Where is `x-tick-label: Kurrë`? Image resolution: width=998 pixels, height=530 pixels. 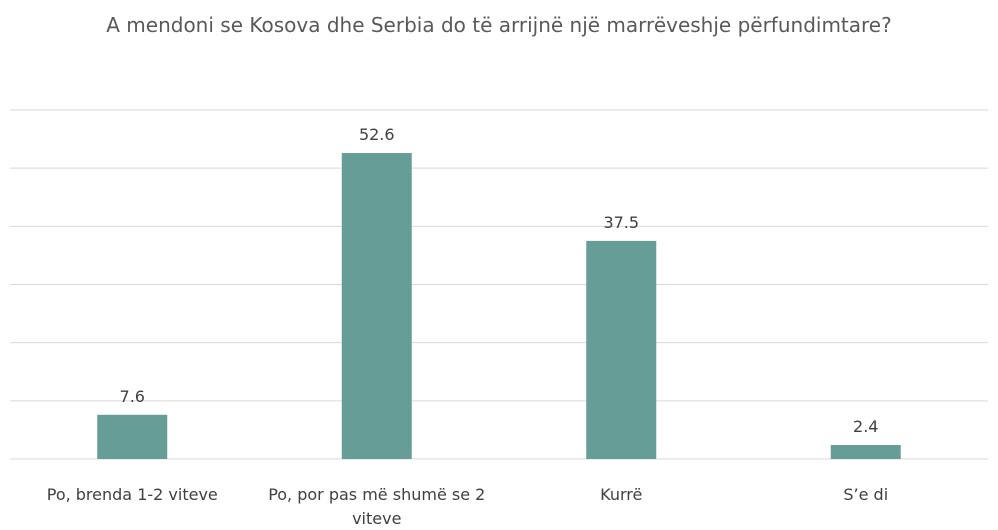 x-tick-label: Kurrë is located at coordinates (621, 494).